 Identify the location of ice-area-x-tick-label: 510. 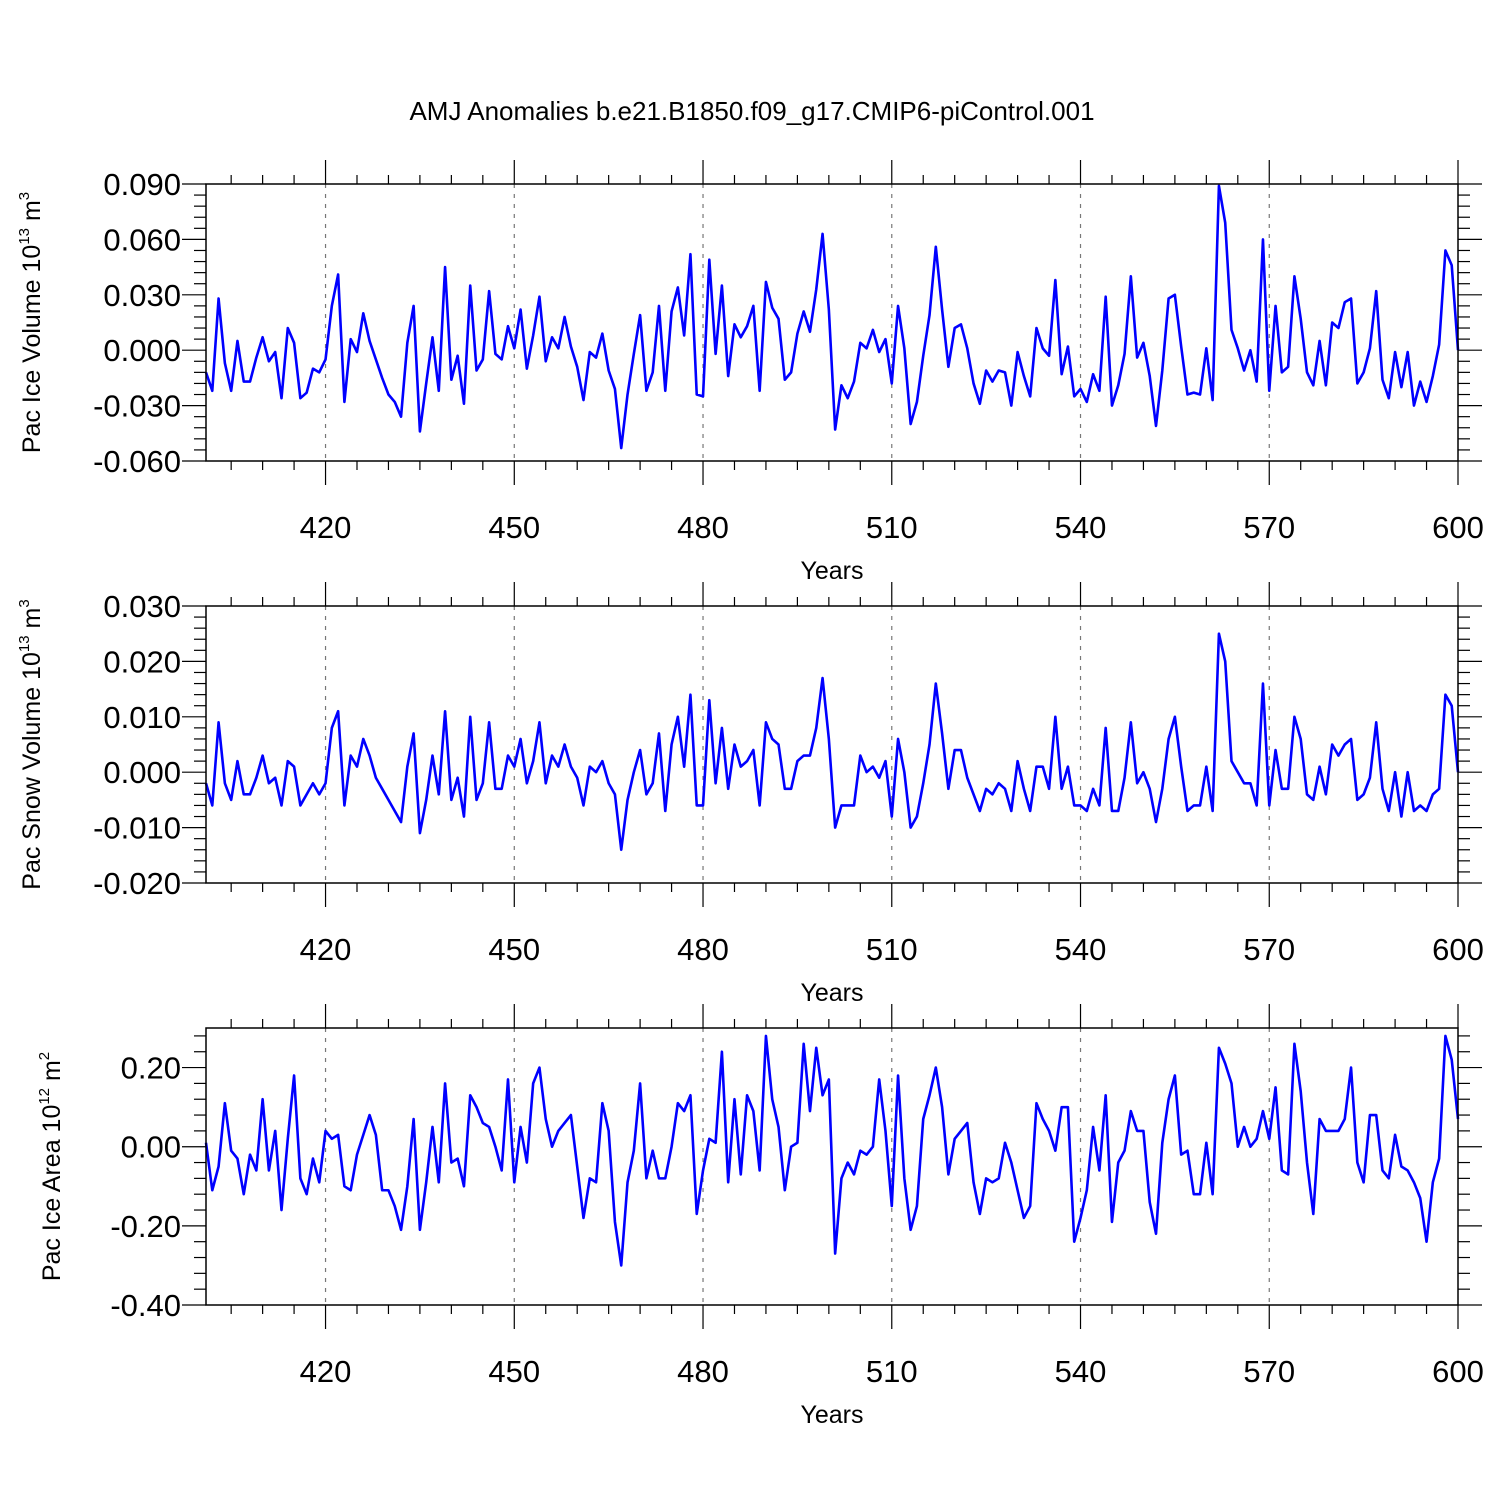
(892, 1371).